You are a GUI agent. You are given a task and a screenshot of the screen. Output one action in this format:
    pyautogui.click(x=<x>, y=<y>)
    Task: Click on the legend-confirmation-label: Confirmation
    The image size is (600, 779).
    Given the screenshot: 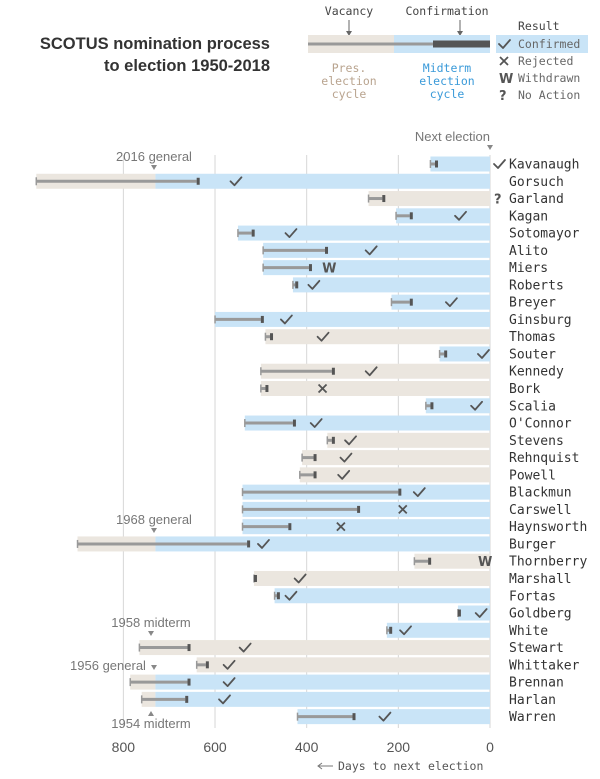 What is the action you would take?
    pyautogui.click(x=446, y=11)
    